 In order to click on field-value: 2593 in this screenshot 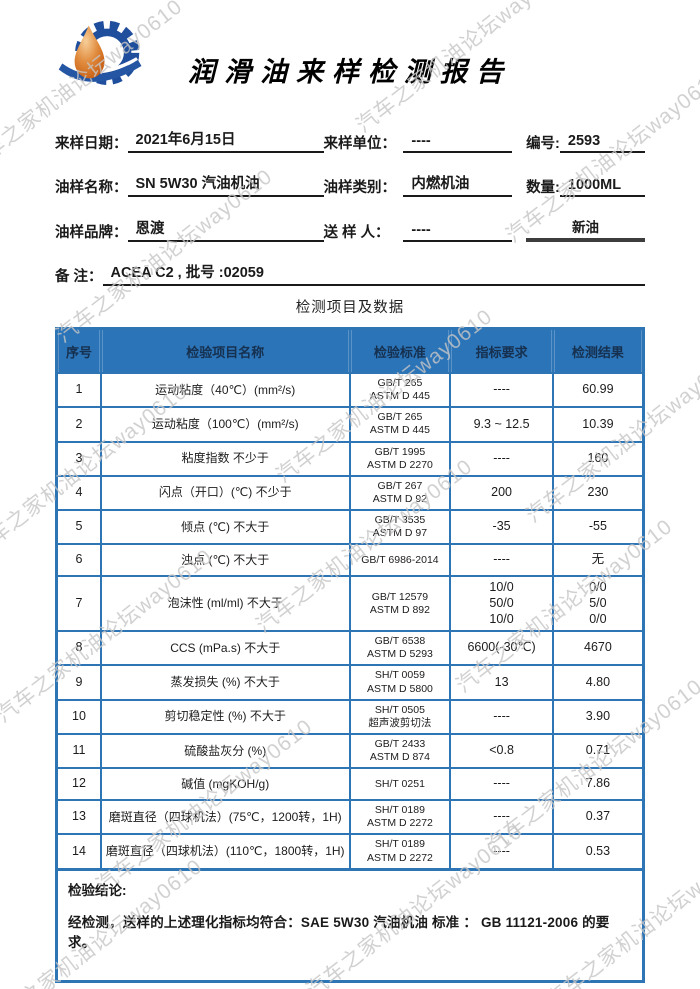, I will do `click(602, 143)`.